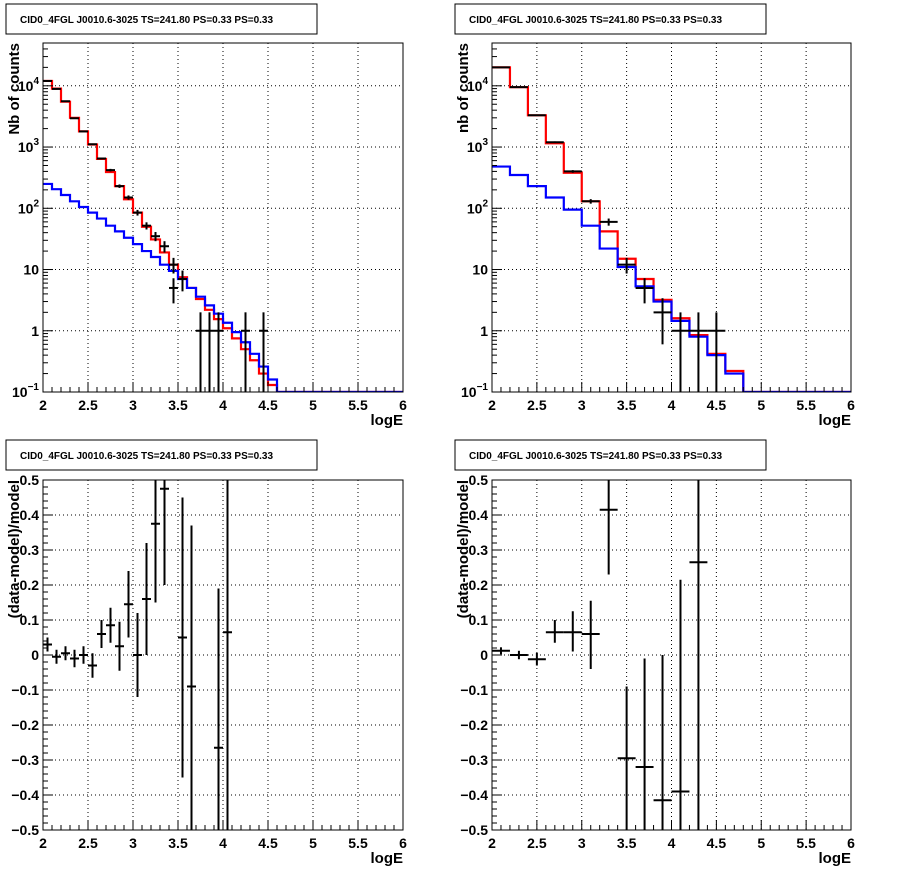 This screenshot has height=875, width=898. I want to click on y-tick-base: 0.2, so click(30, 585).